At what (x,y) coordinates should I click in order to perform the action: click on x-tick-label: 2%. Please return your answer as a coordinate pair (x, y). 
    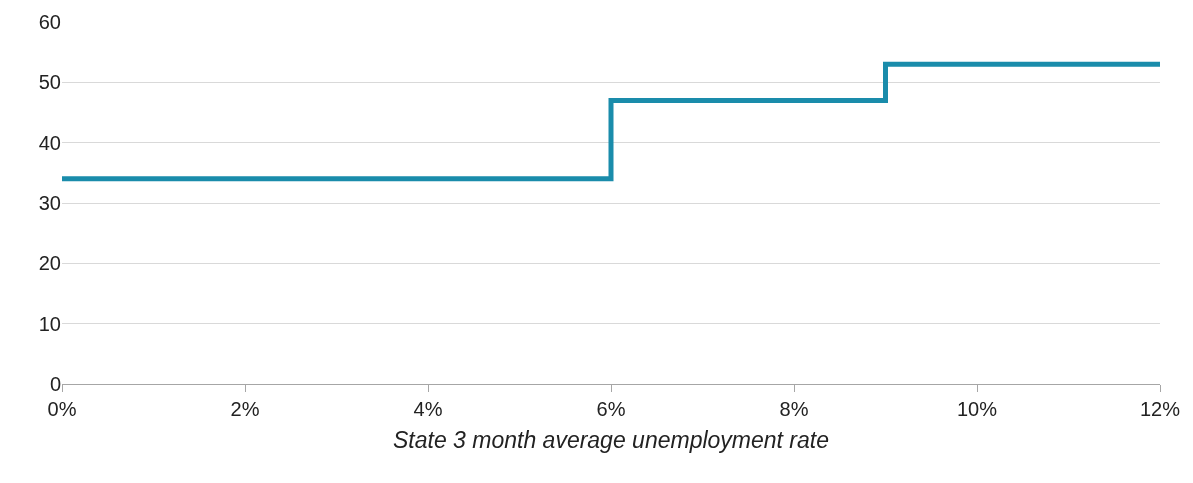
    Looking at the image, I should click on (245, 409).